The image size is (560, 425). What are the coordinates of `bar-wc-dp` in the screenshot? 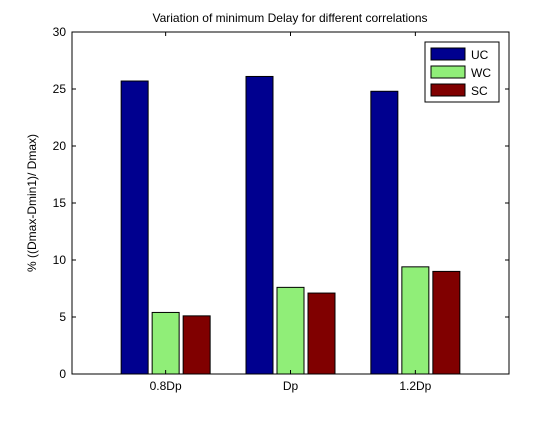 It's located at (290, 330).